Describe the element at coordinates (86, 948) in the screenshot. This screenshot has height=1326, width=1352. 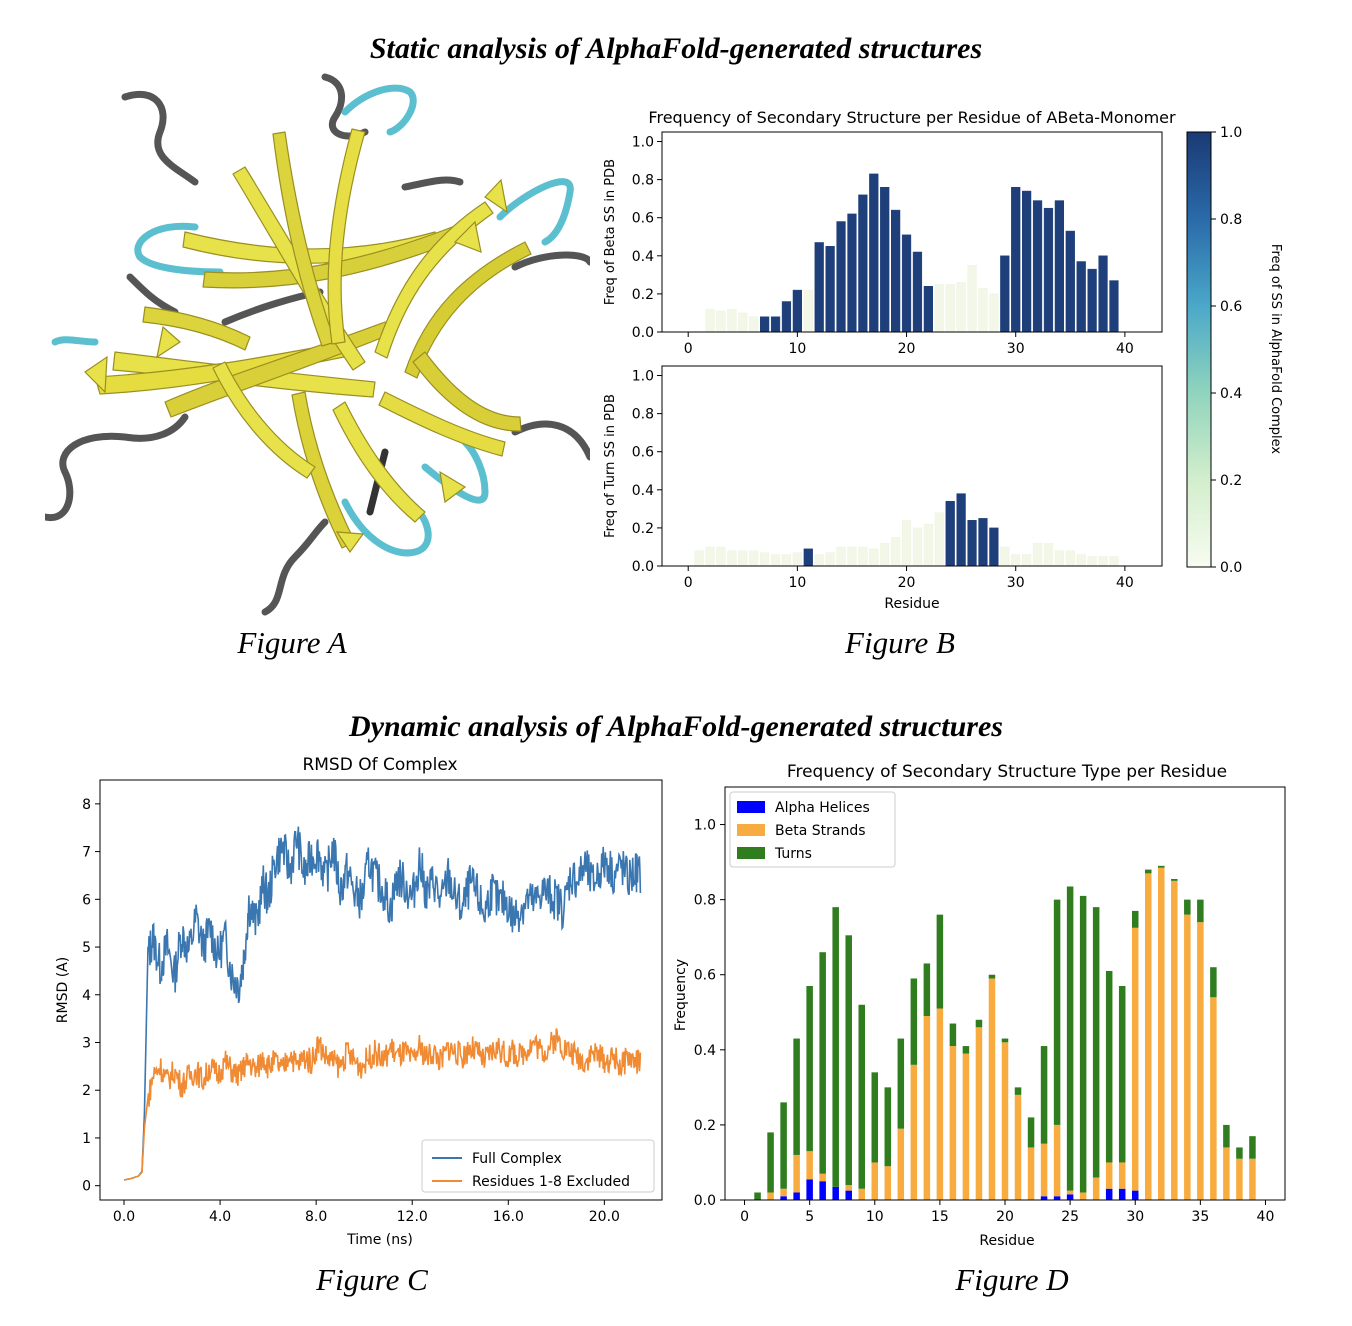
I see `chart-c-ytick-label: 5` at that location.